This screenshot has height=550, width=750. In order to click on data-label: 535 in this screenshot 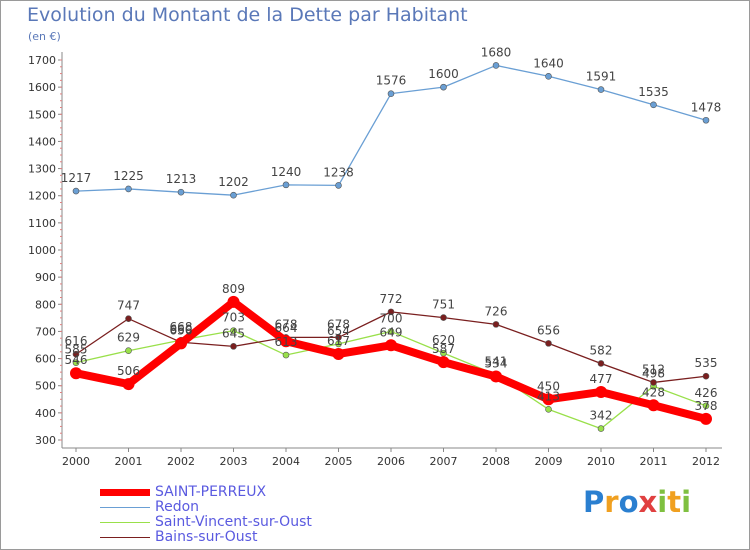, I will do `click(706, 363)`.